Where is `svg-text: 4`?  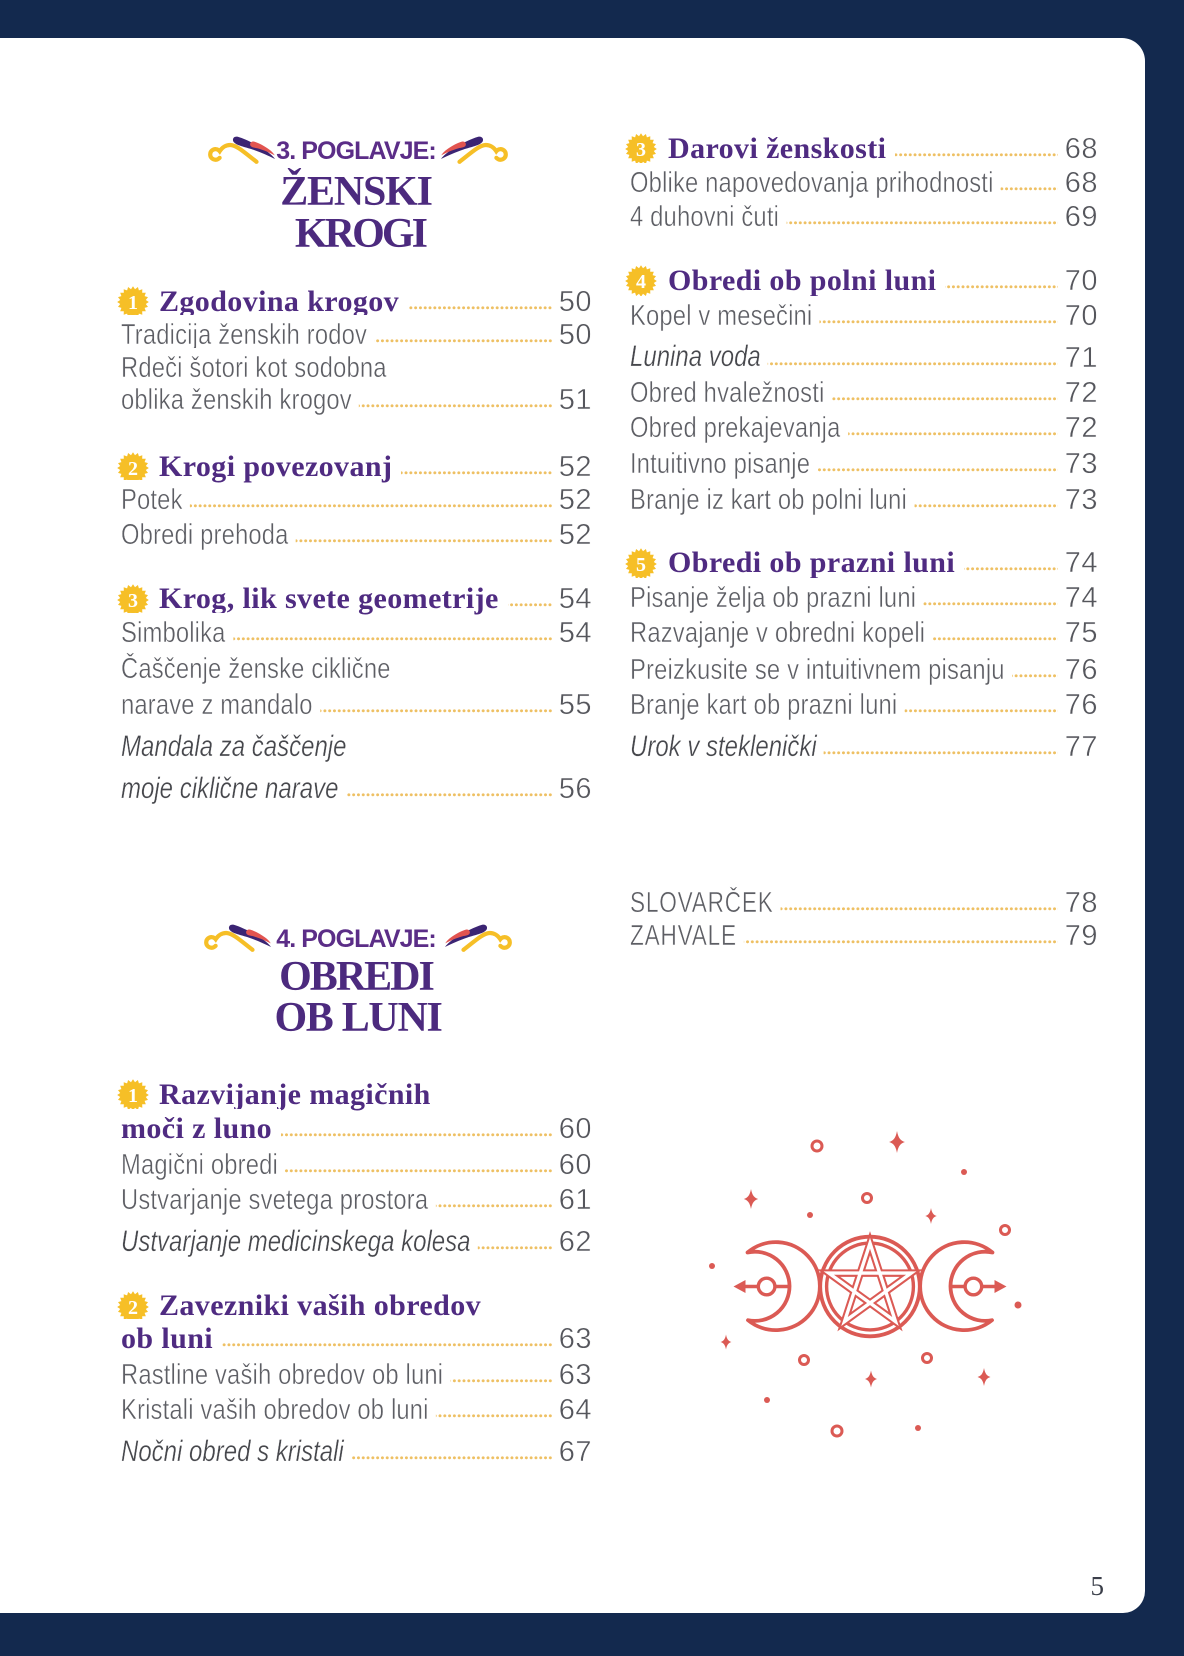
svg-text: 4 is located at coordinates (641, 282).